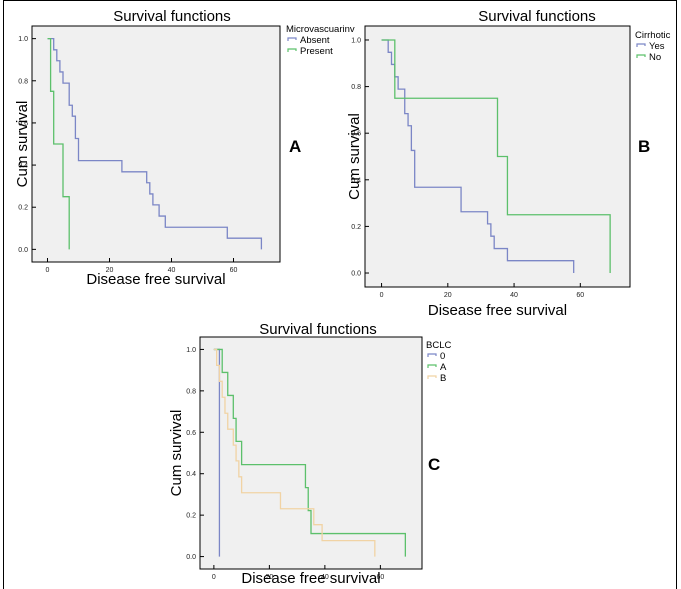 The height and width of the screenshot is (589, 681). I want to click on figure-frame-top, so click(339, 0).